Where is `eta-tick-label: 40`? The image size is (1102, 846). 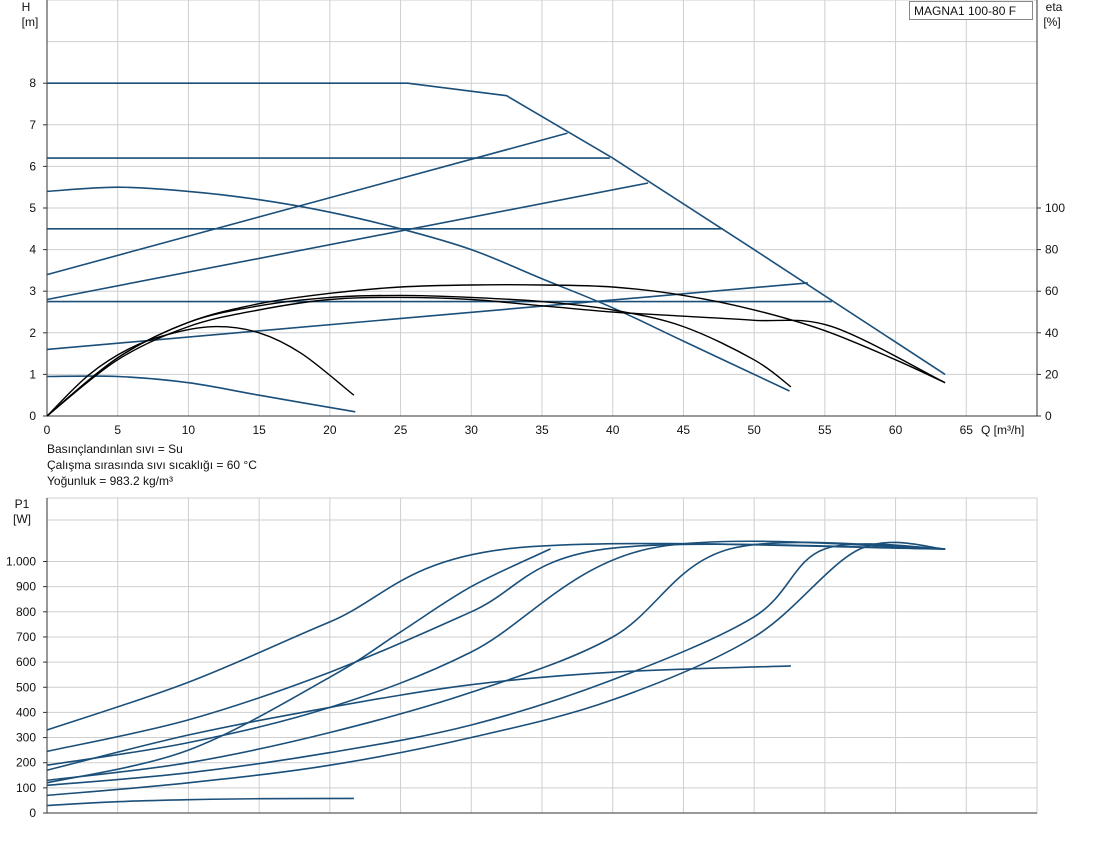 eta-tick-label: 40 is located at coordinates (1052, 333).